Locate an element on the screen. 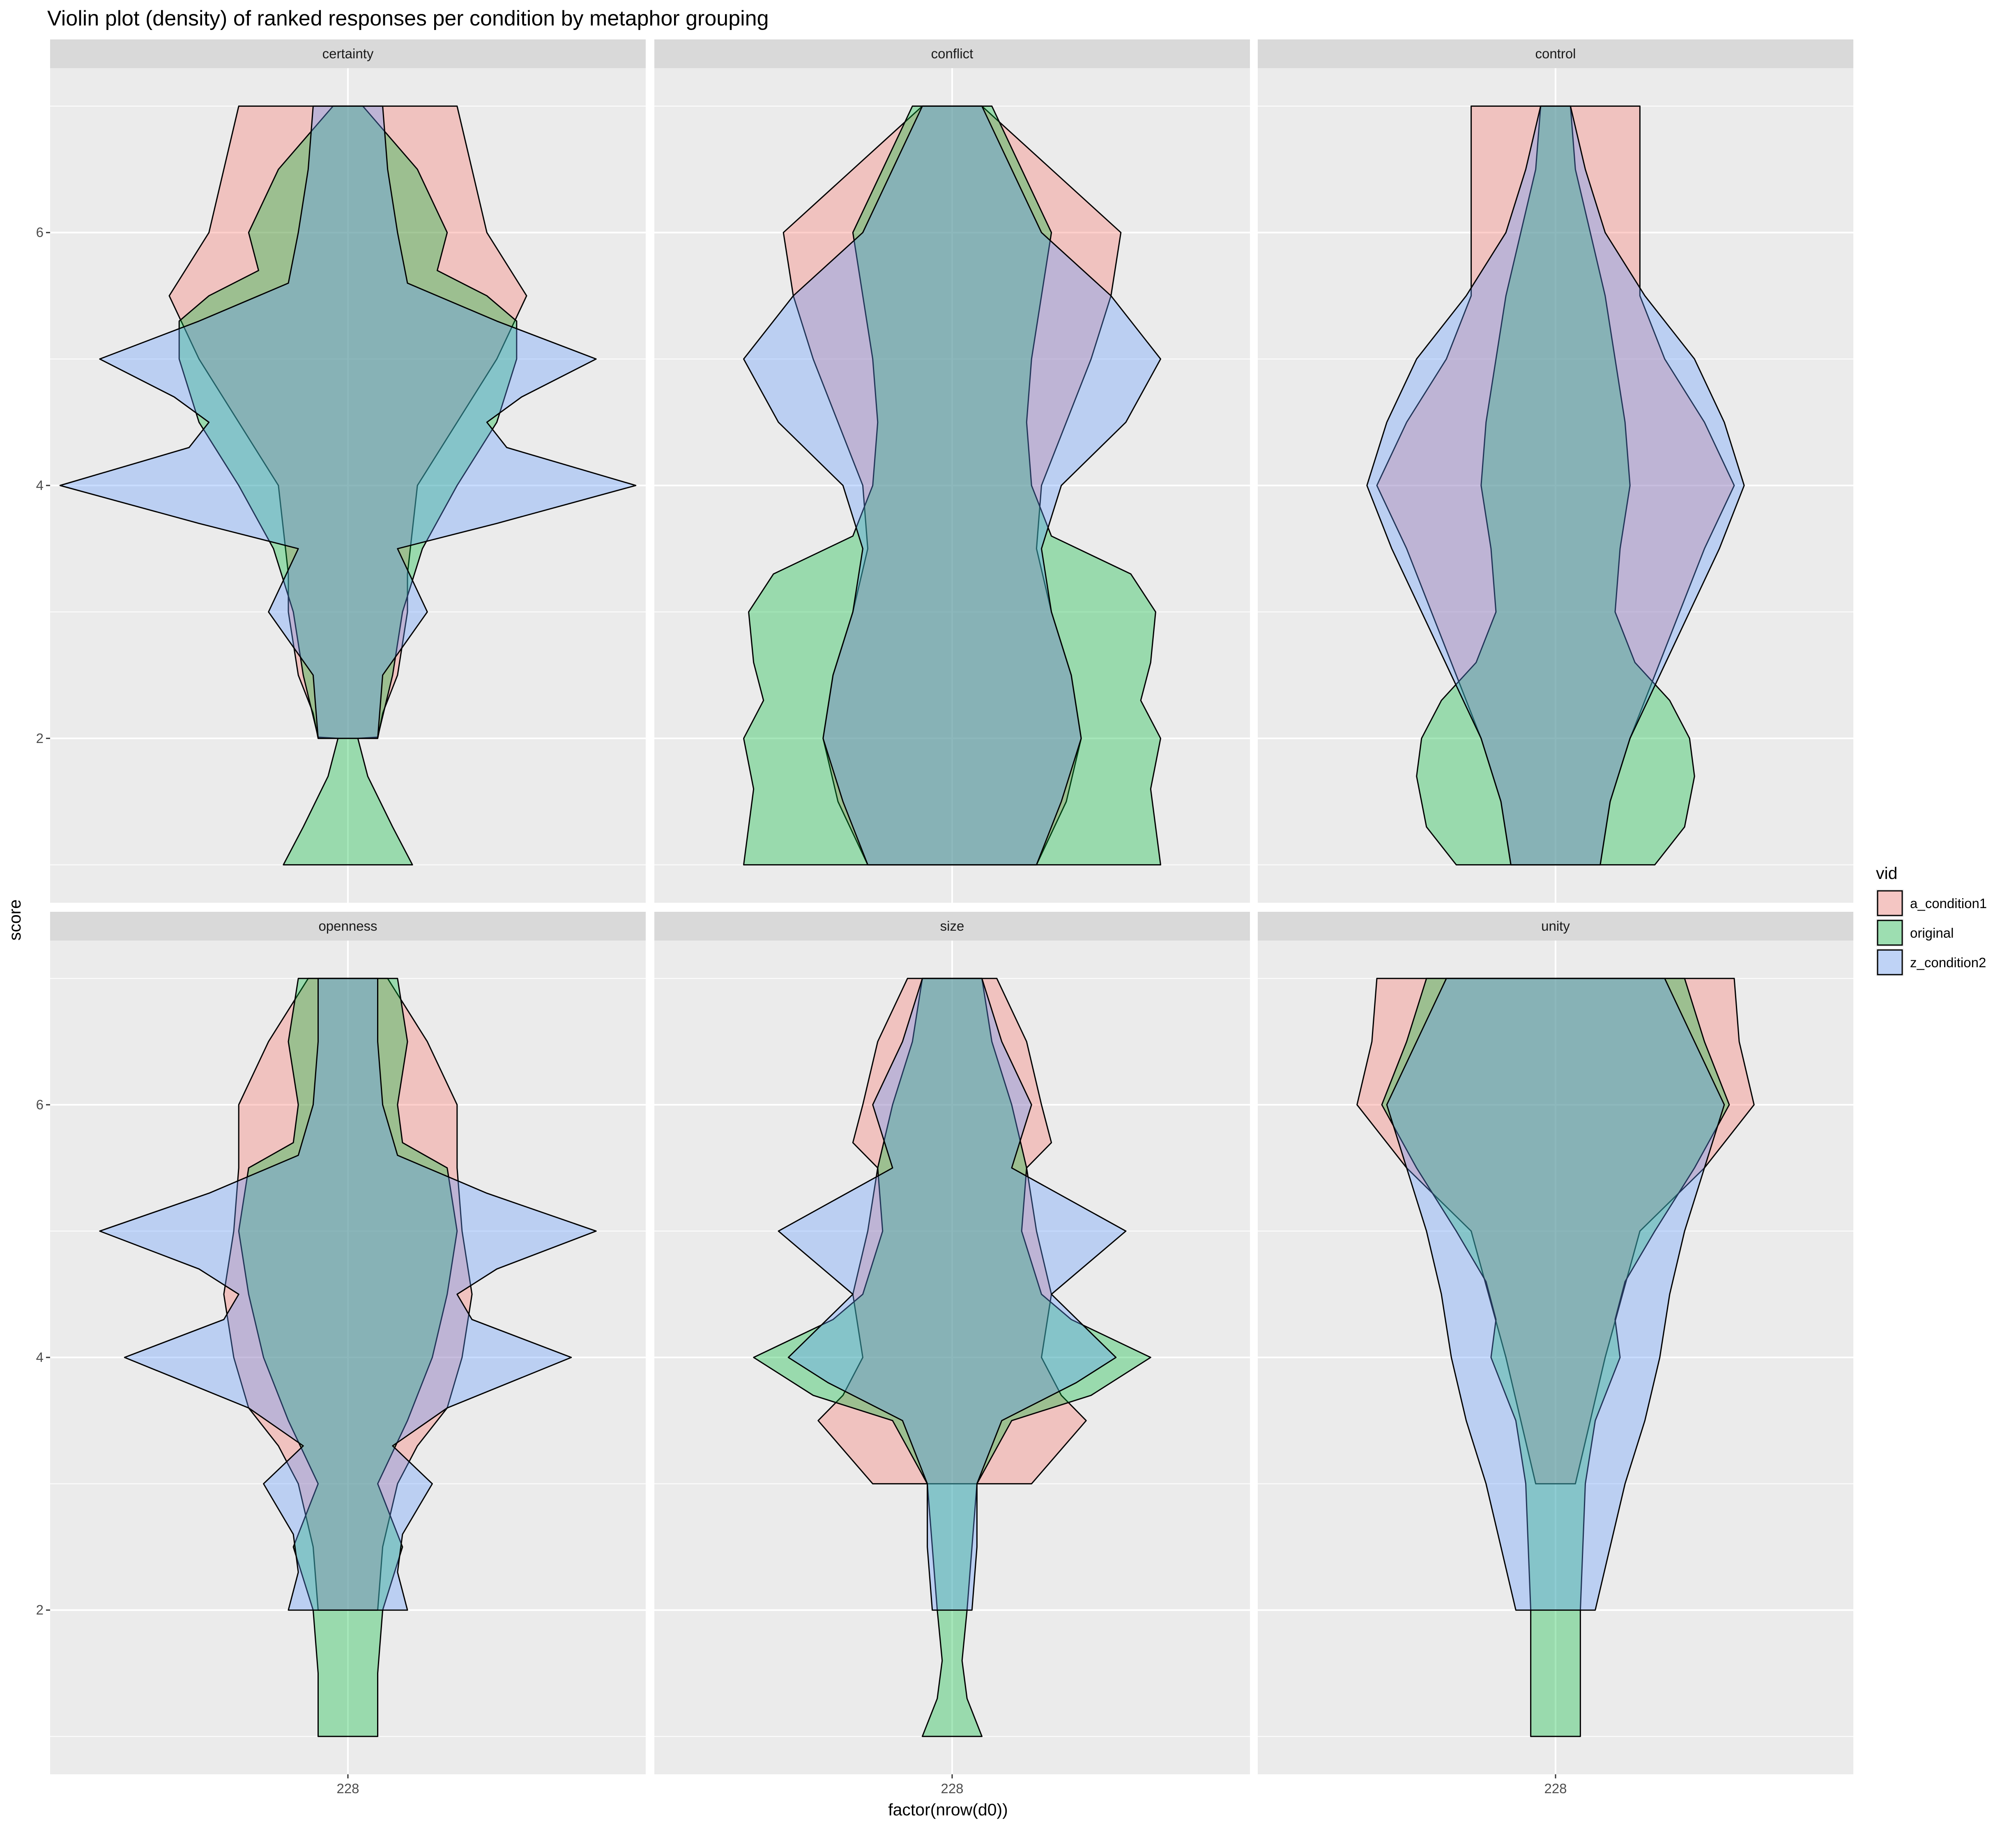  facet-conflict: conflict is located at coordinates (952, 471).